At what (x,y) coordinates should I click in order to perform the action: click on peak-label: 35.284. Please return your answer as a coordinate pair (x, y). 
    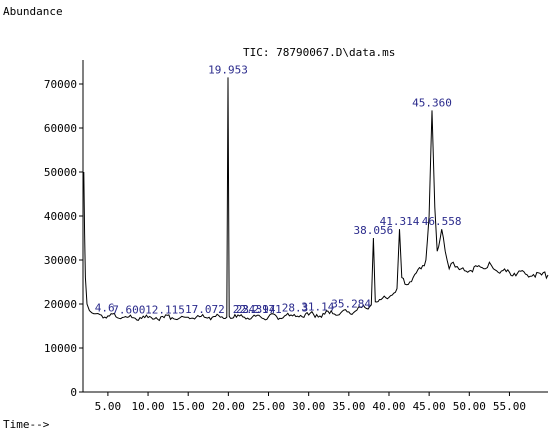
    Looking at the image, I should click on (351, 303).